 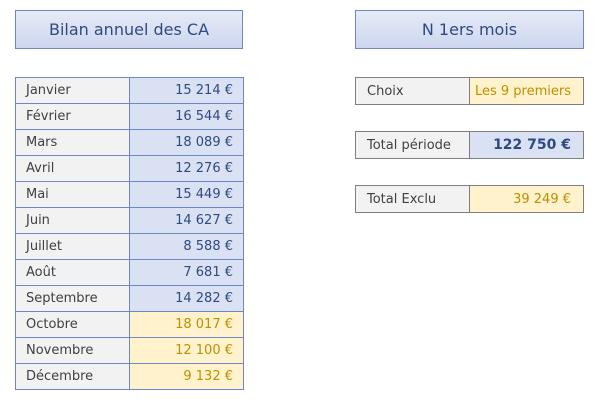 What do you see at coordinates (72, 376) in the screenshot?
I see `month-name-cell: Décembre` at bounding box center [72, 376].